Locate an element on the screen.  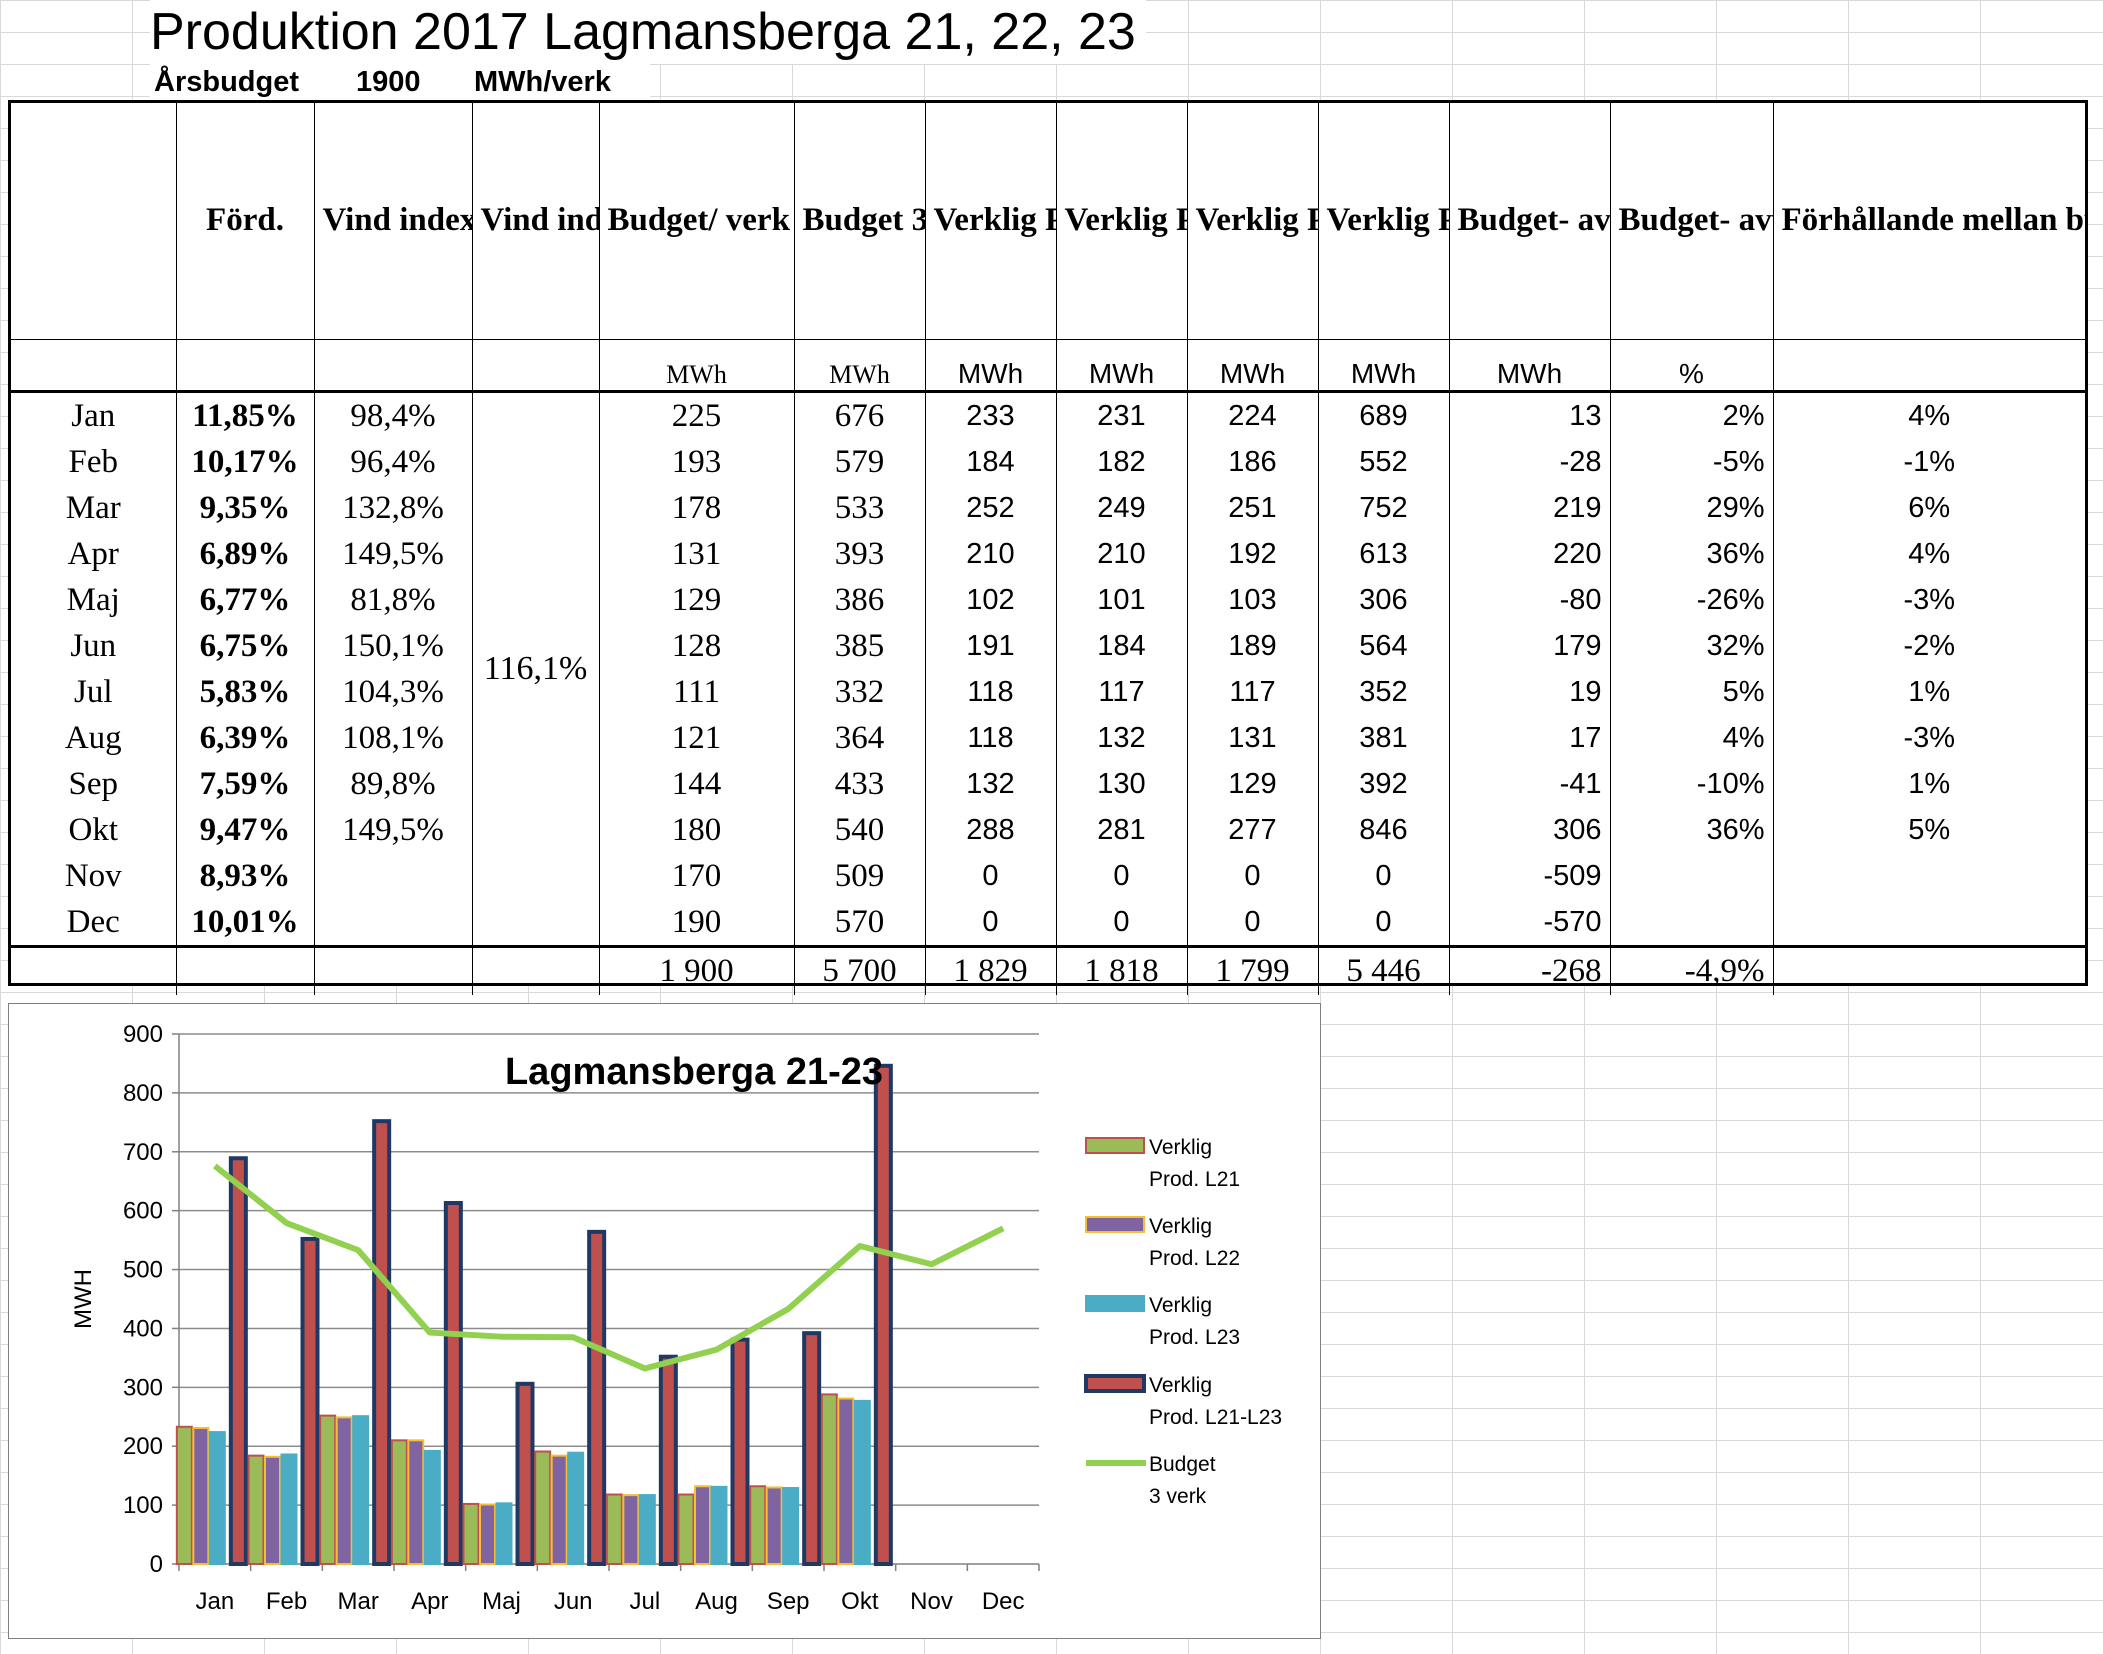
legend-label: Prod. L22 is located at coordinates (1194, 1258).